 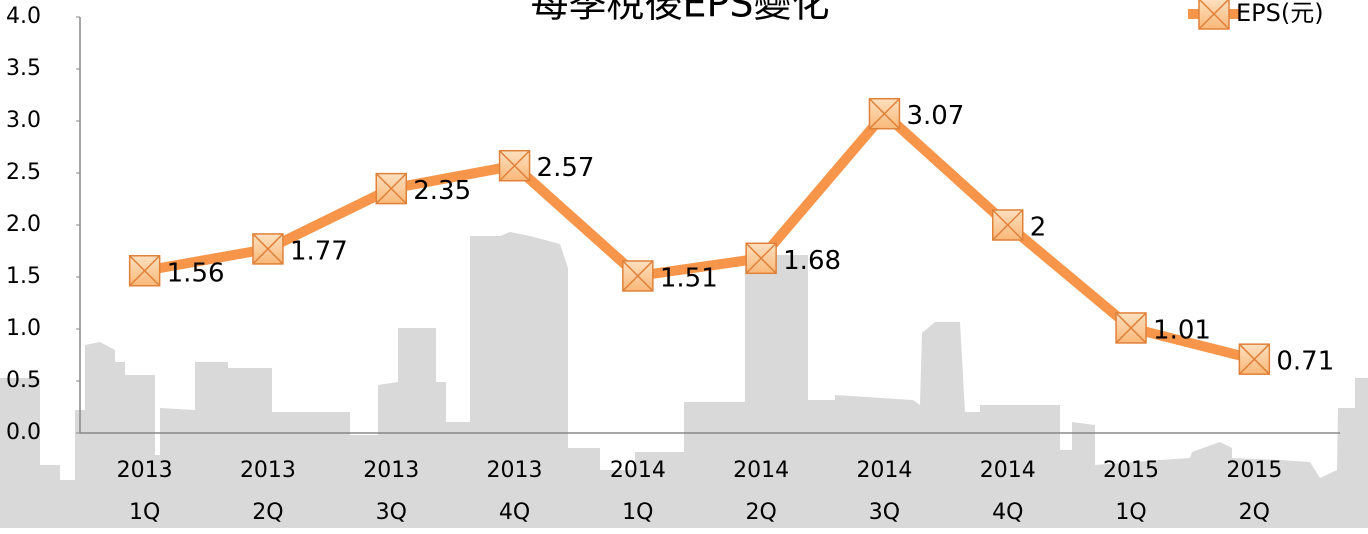 What do you see at coordinates (884, 491) in the screenshot?
I see `x-tick-label: 2014 3Q` at bounding box center [884, 491].